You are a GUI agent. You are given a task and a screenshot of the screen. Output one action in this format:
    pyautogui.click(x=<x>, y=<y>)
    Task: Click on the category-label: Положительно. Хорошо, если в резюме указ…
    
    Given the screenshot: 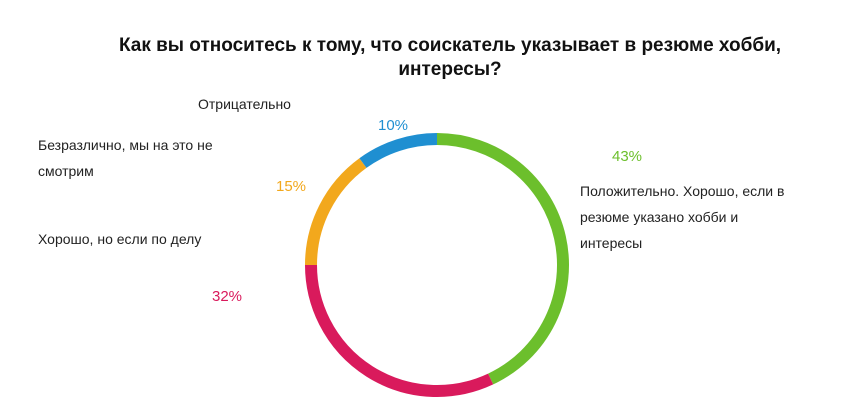 What is the action you would take?
    pyautogui.click(x=682, y=217)
    